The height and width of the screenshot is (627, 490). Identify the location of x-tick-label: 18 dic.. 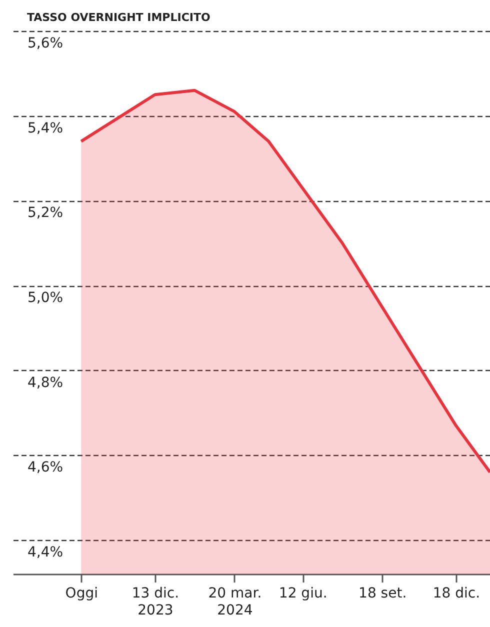
(456, 594).